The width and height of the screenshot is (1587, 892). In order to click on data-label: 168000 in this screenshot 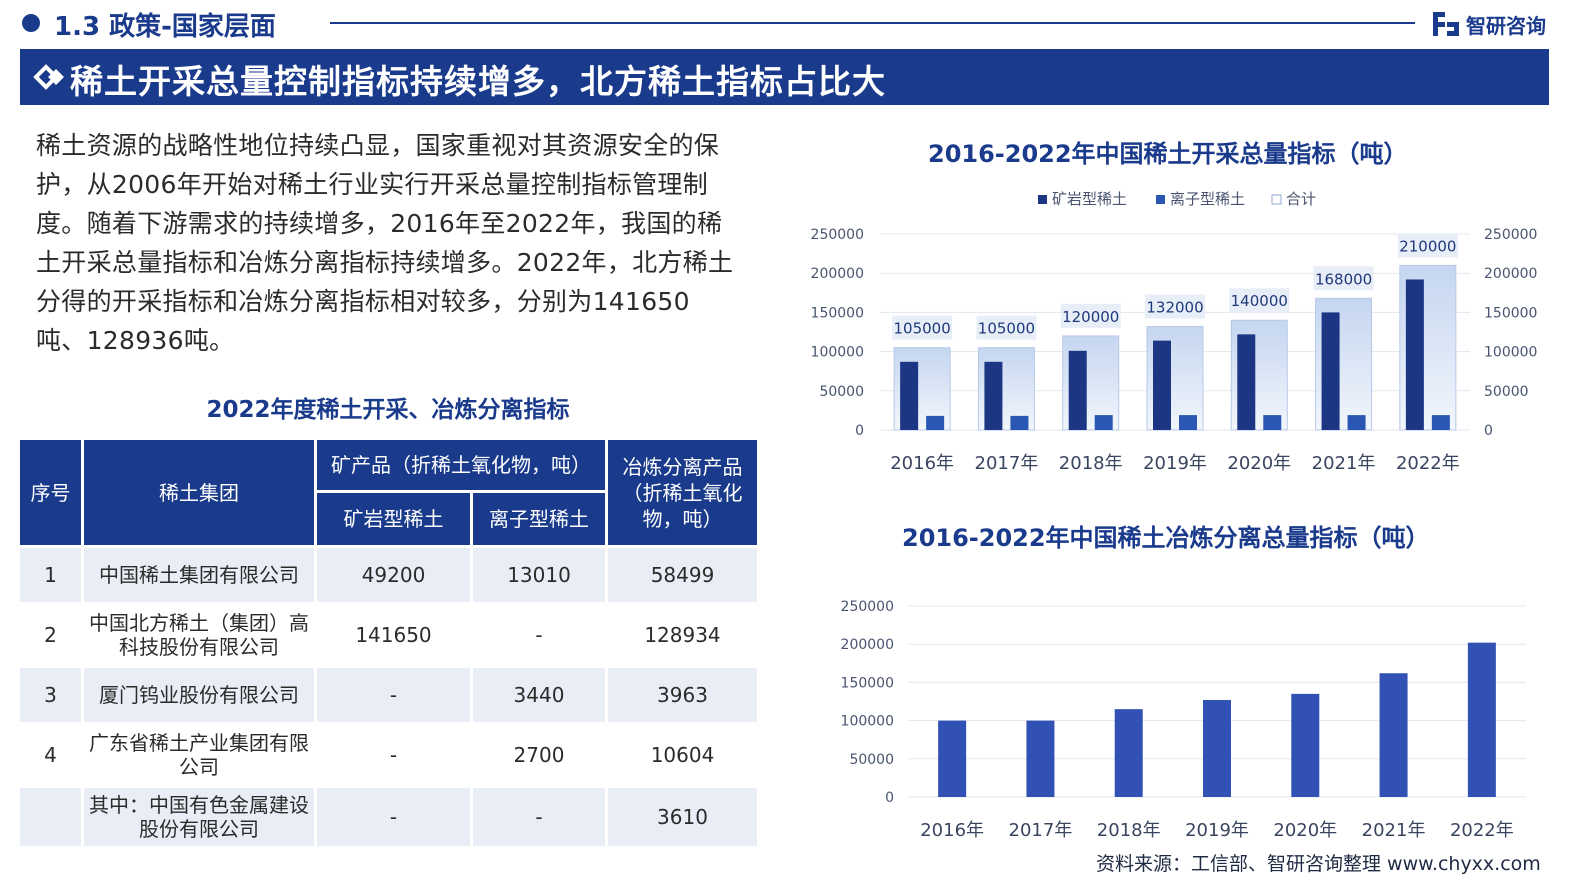, I will do `click(1343, 279)`.